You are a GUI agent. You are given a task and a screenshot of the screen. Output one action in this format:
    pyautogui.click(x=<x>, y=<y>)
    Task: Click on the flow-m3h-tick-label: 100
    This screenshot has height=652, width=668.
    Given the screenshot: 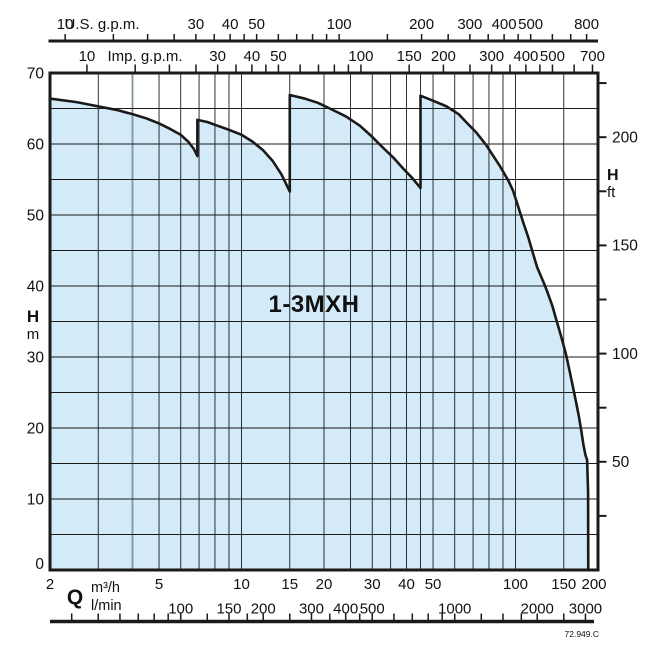 What is the action you would take?
    pyautogui.click(x=515, y=584)
    